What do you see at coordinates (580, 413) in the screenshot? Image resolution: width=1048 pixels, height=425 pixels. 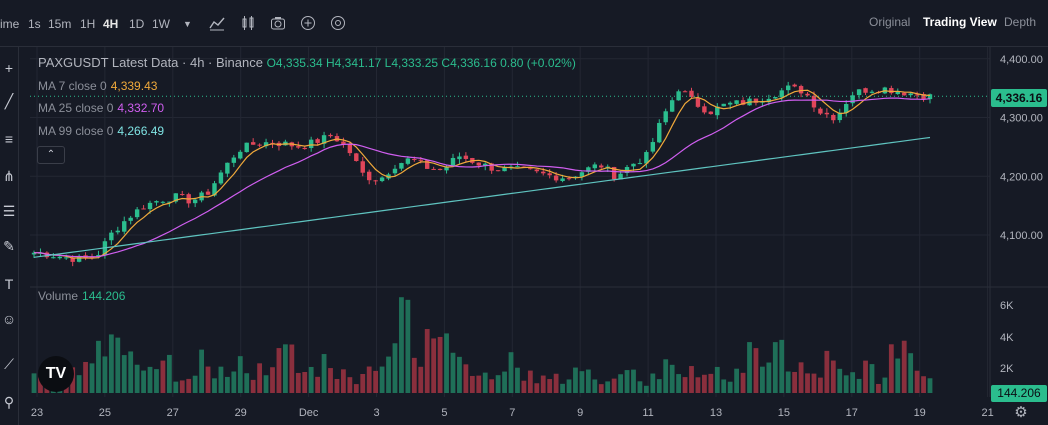 I see `x-tick-label: 9` at bounding box center [580, 413].